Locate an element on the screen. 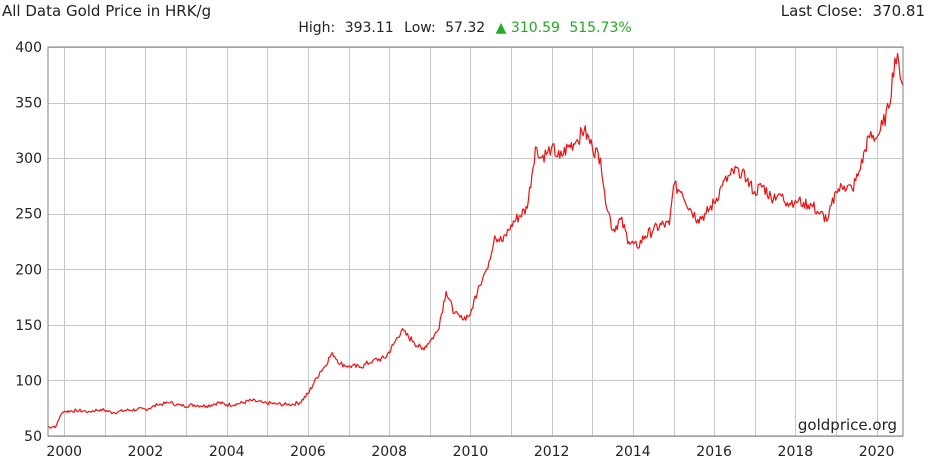 Image resolution: width=936 pixels, height=463 pixels. change-value: 310.59 is located at coordinates (535, 28).